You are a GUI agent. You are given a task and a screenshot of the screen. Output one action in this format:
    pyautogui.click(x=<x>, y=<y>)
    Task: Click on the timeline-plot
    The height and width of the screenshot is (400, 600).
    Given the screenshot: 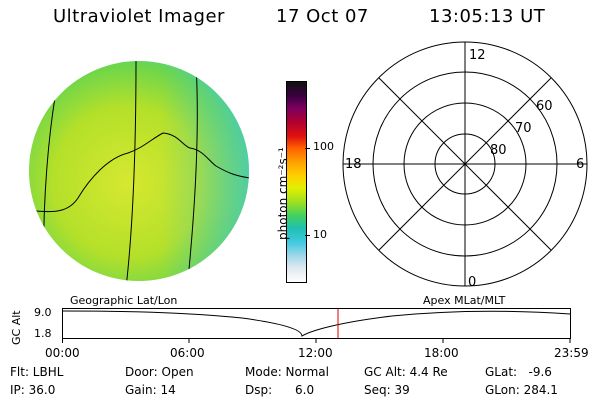 What is the action you would take?
    pyautogui.click(x=316, y=325)
    